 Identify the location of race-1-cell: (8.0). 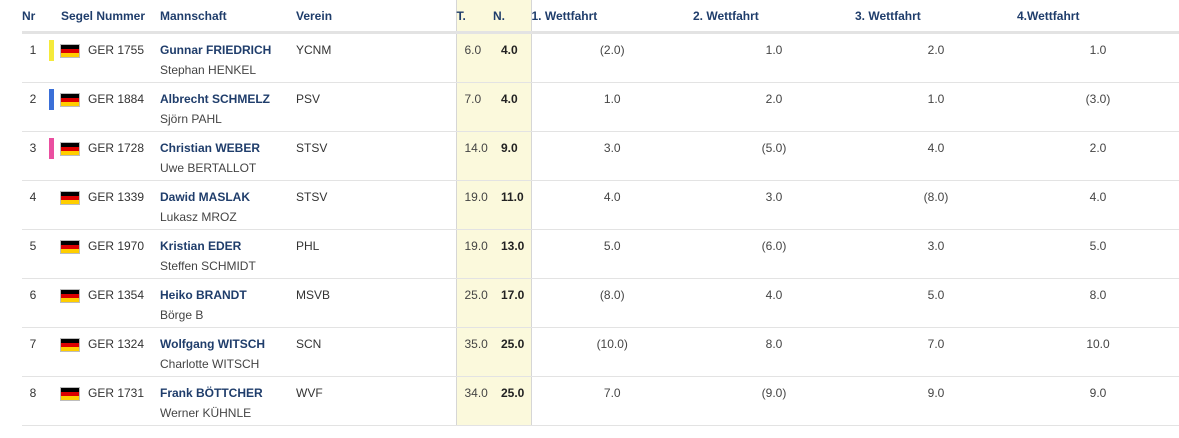
(612, 303).